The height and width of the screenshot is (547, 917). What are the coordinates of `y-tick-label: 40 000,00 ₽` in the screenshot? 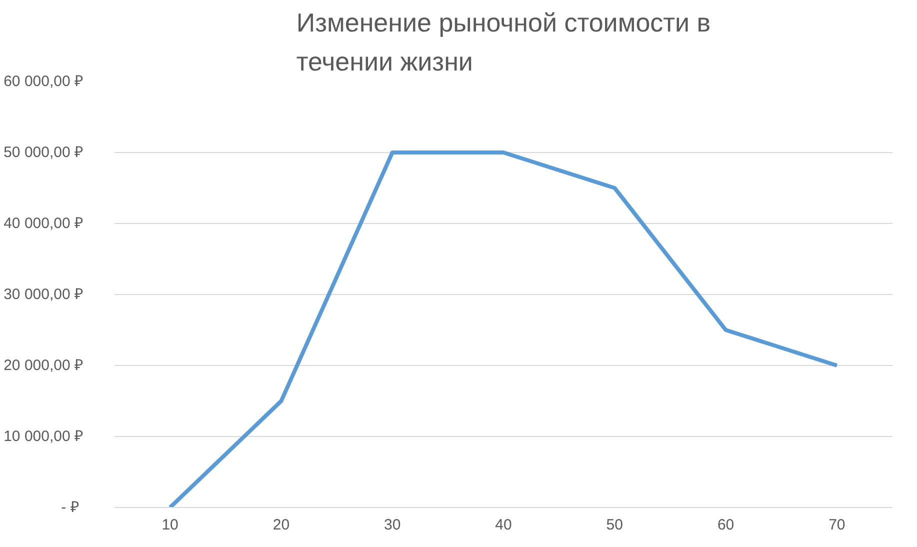 It's located at (44, 223).